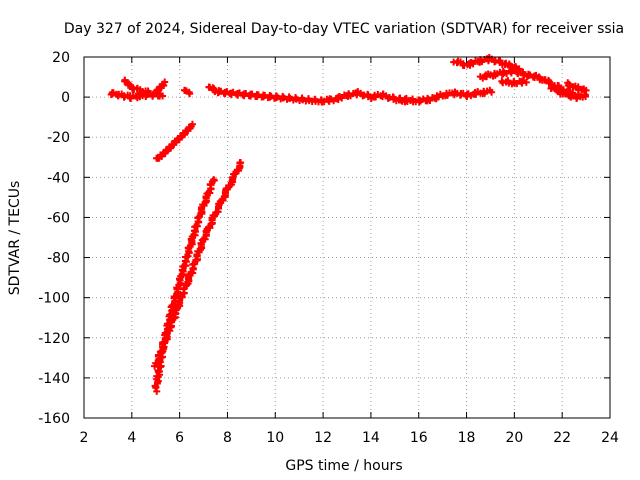 This screenshot has width=640, height=480. I want to click on y-tick-label: 20, so click(61, 58).